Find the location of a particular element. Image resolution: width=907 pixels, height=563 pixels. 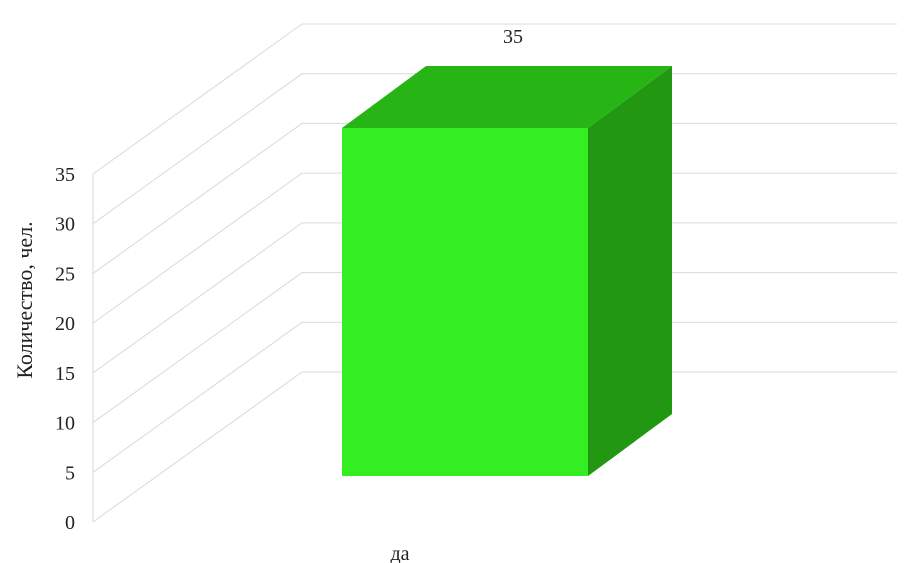

bar-top-face is located at coordinates (507, 97).